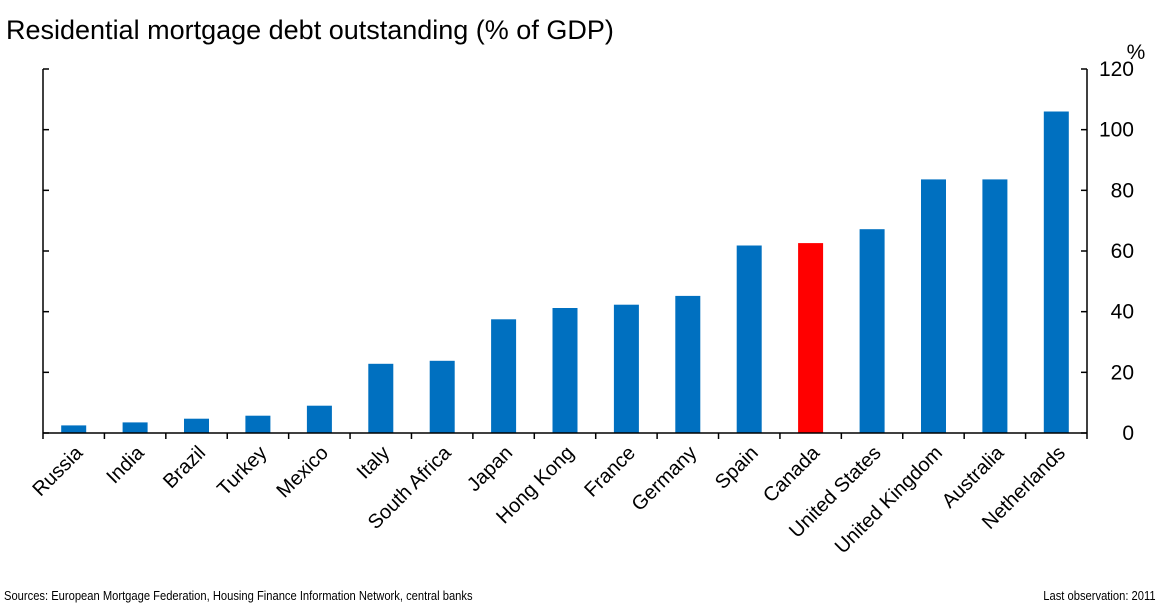 This screenshot has width=1160, height=604. I want to click on x-label-spain: Spain, so click(737, 468).